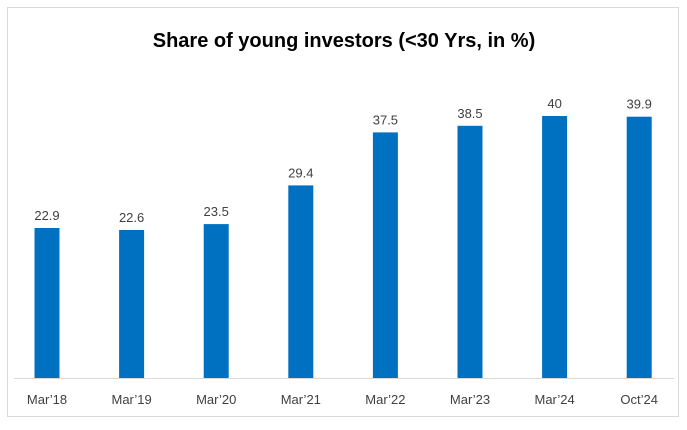 This screenshot has height=430, width=687. What do you see at coordinates (216, 399) in the screenshot?
I see `x-tick-label-2: Mar’20` at bounding box center [216, 399].